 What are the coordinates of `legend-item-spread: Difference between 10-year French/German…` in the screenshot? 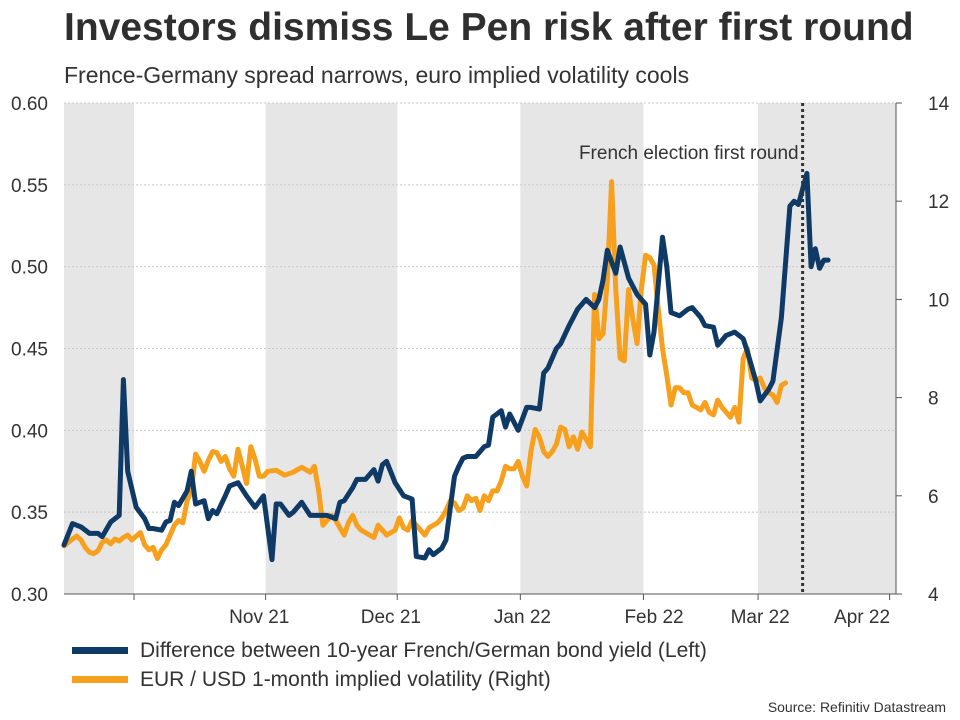 It's located at (389, 650).